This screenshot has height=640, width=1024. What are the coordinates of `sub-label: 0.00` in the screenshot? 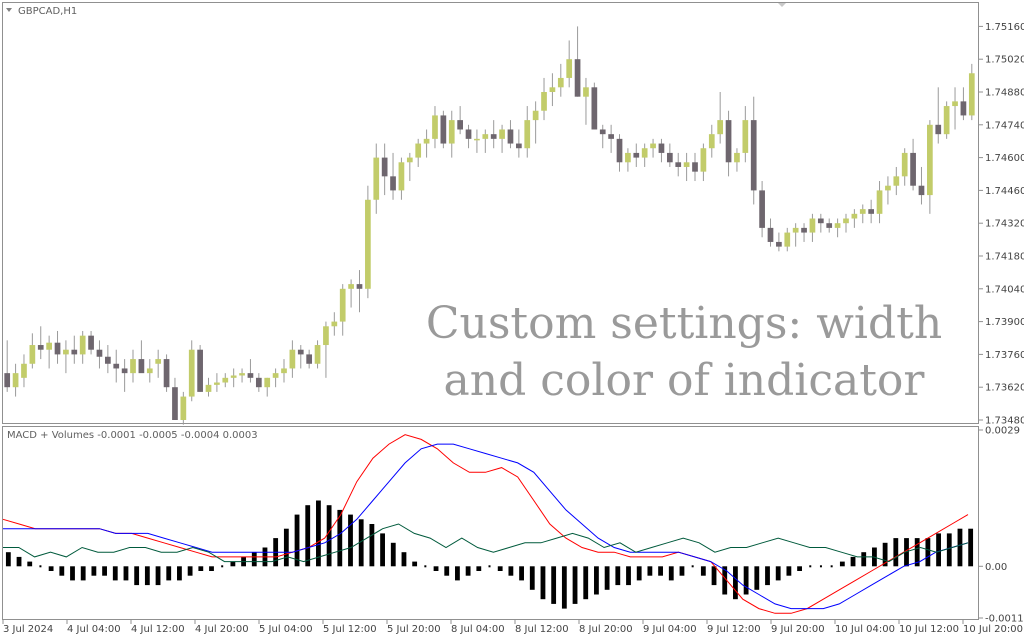 It's located at (996, 567).